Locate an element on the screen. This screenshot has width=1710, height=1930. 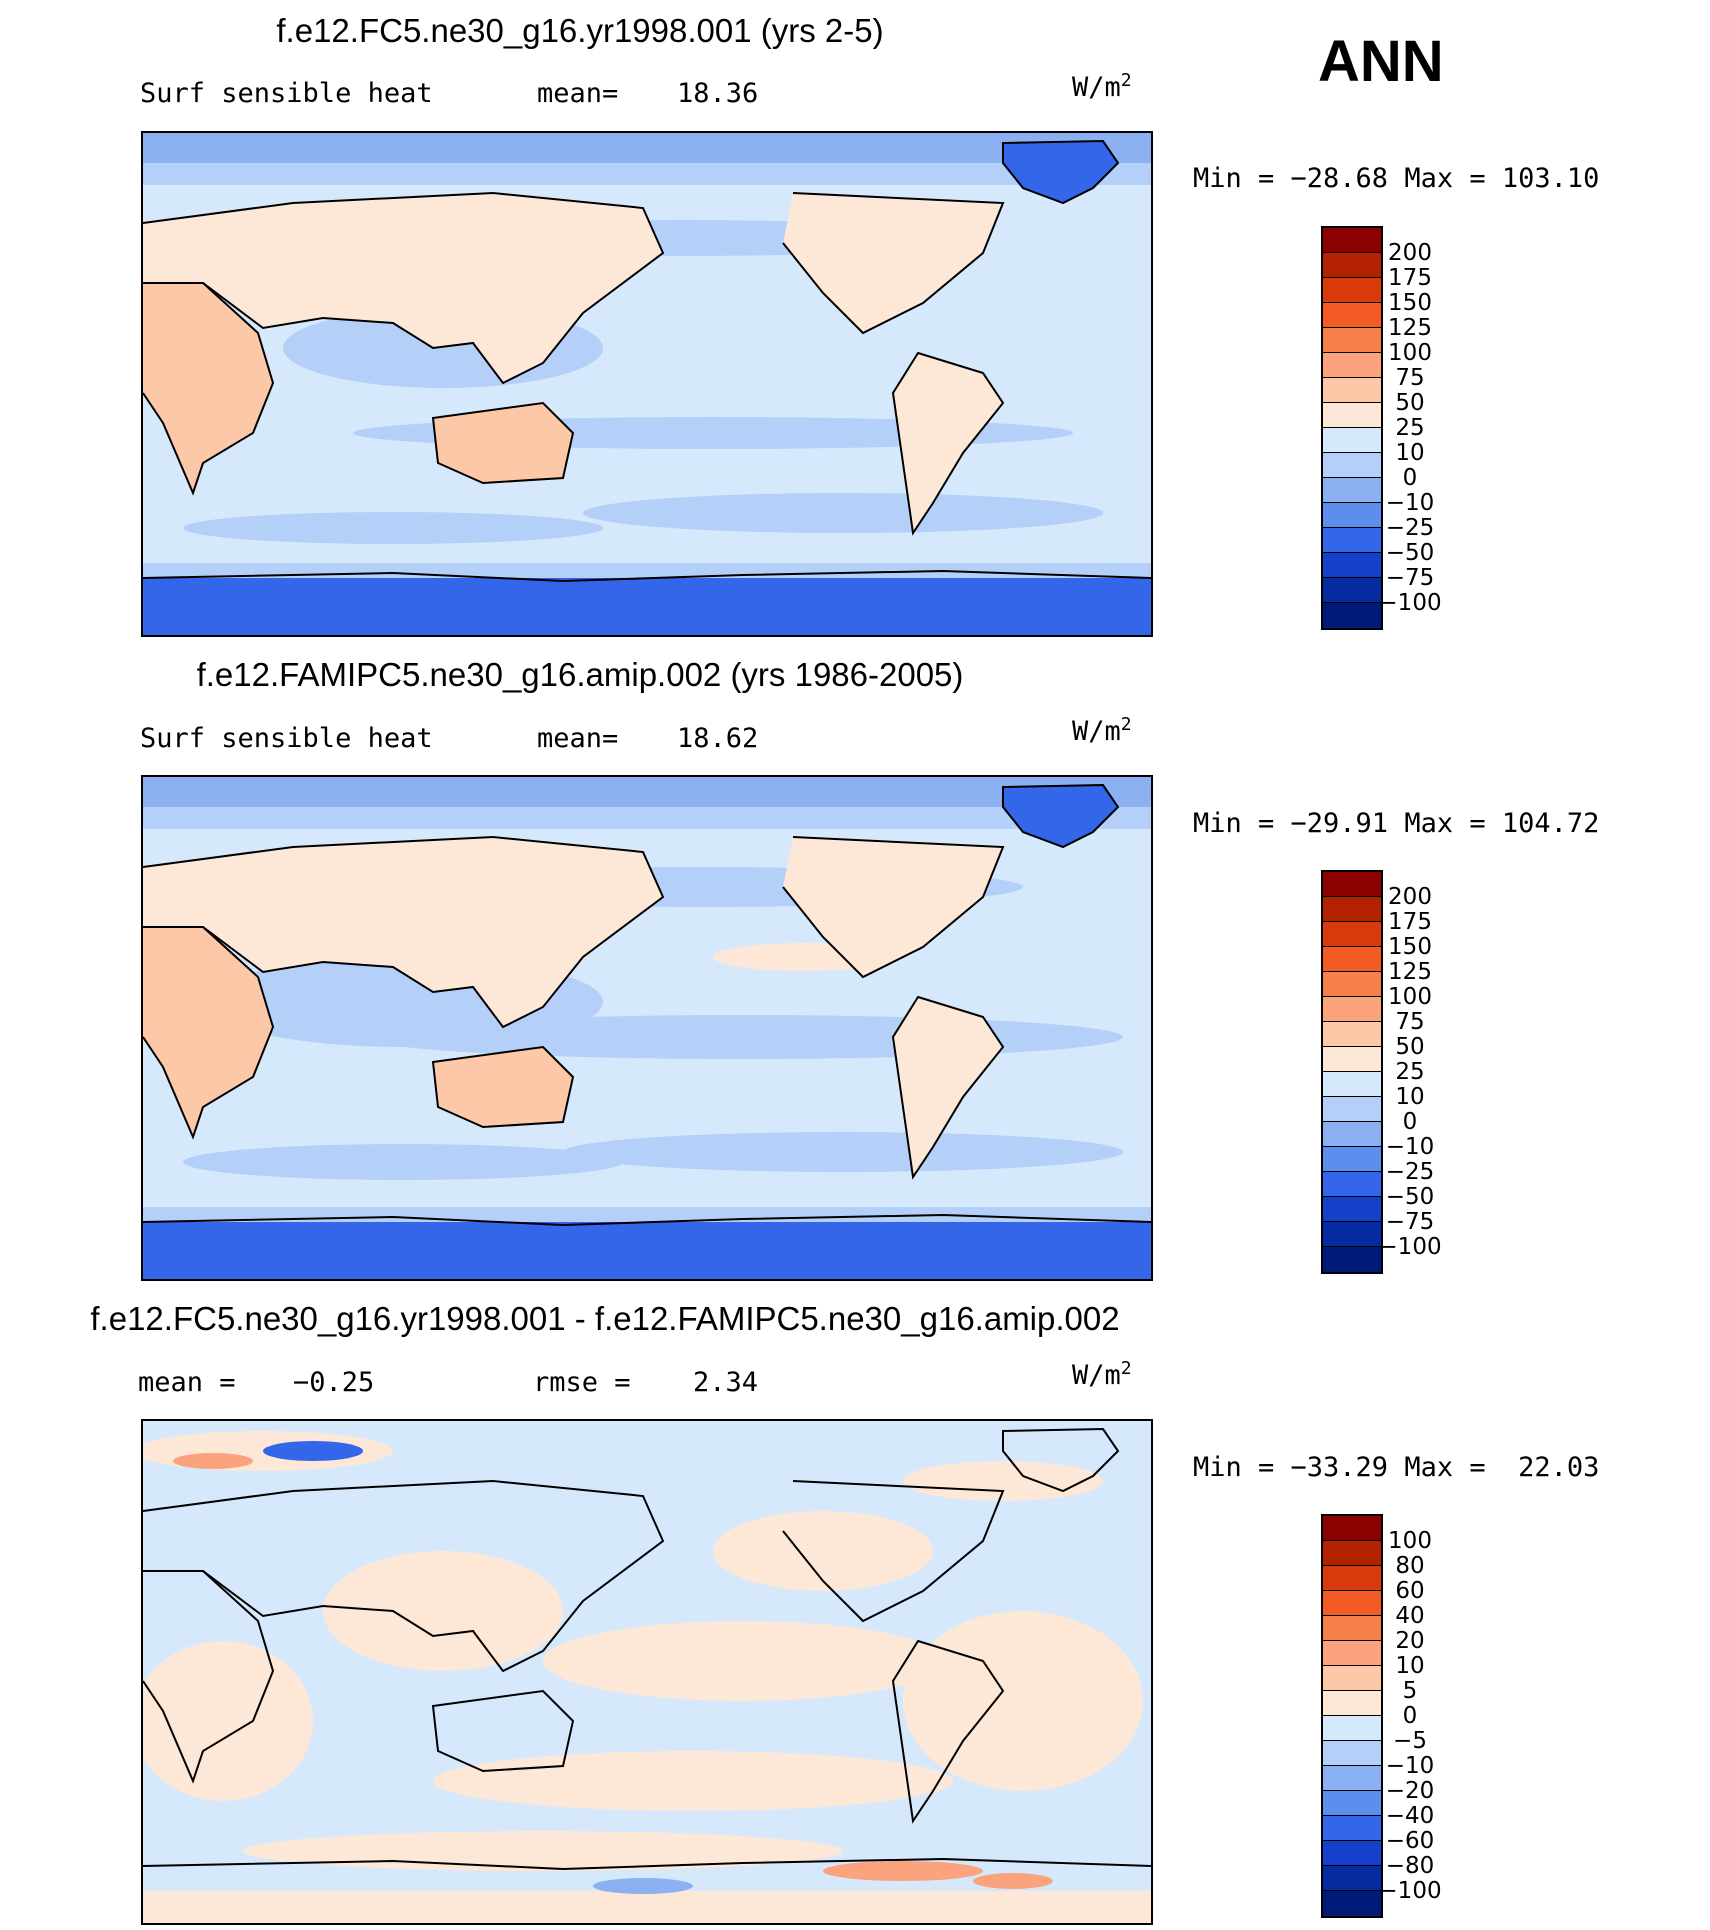
season-label: ANN is located at coordinates (1381, 61).